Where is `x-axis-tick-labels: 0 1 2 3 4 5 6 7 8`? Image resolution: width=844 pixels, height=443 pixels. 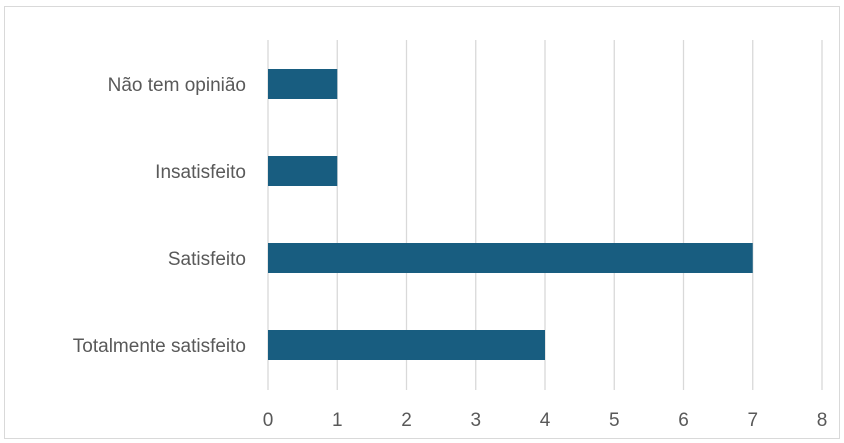 x-axis-tick-labels: 0 1 2 3 4 5 6 7 8 is located at coordinates (545, 420).